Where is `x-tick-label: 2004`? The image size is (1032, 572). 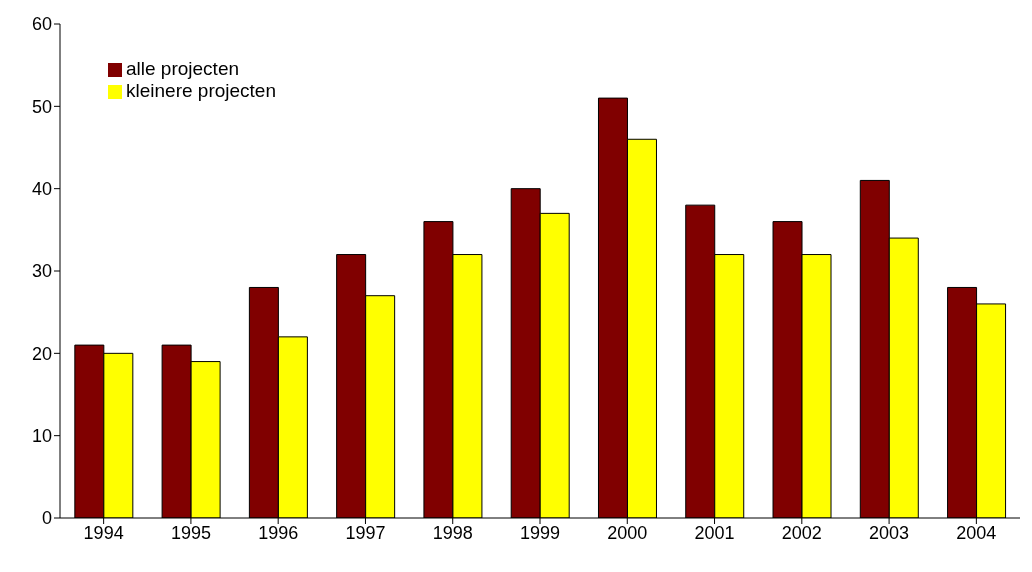 x-tick-label: 2004 is located at coordinates (976, 532).